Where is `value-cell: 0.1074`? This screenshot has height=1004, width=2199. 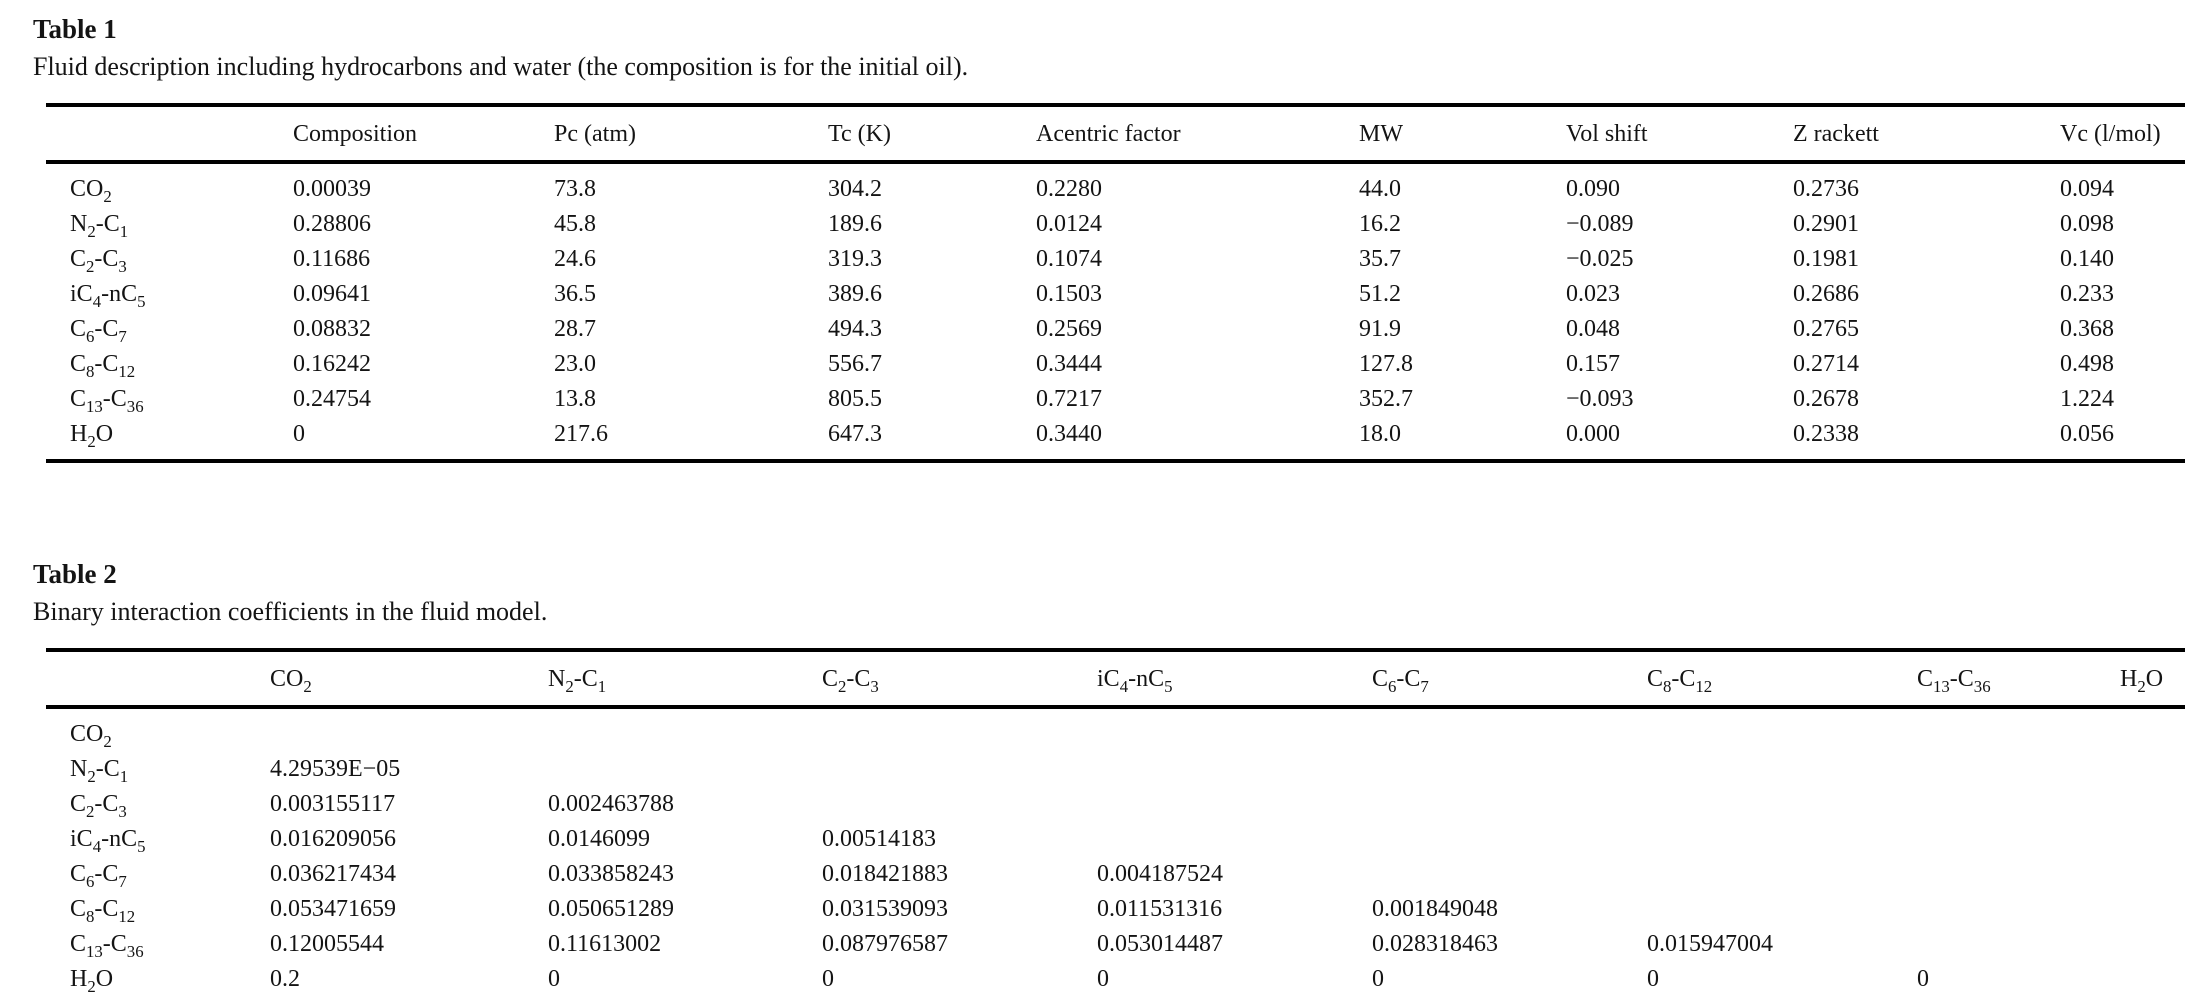
value-cell: 0.1074 is located at coordinates (1069, 259).